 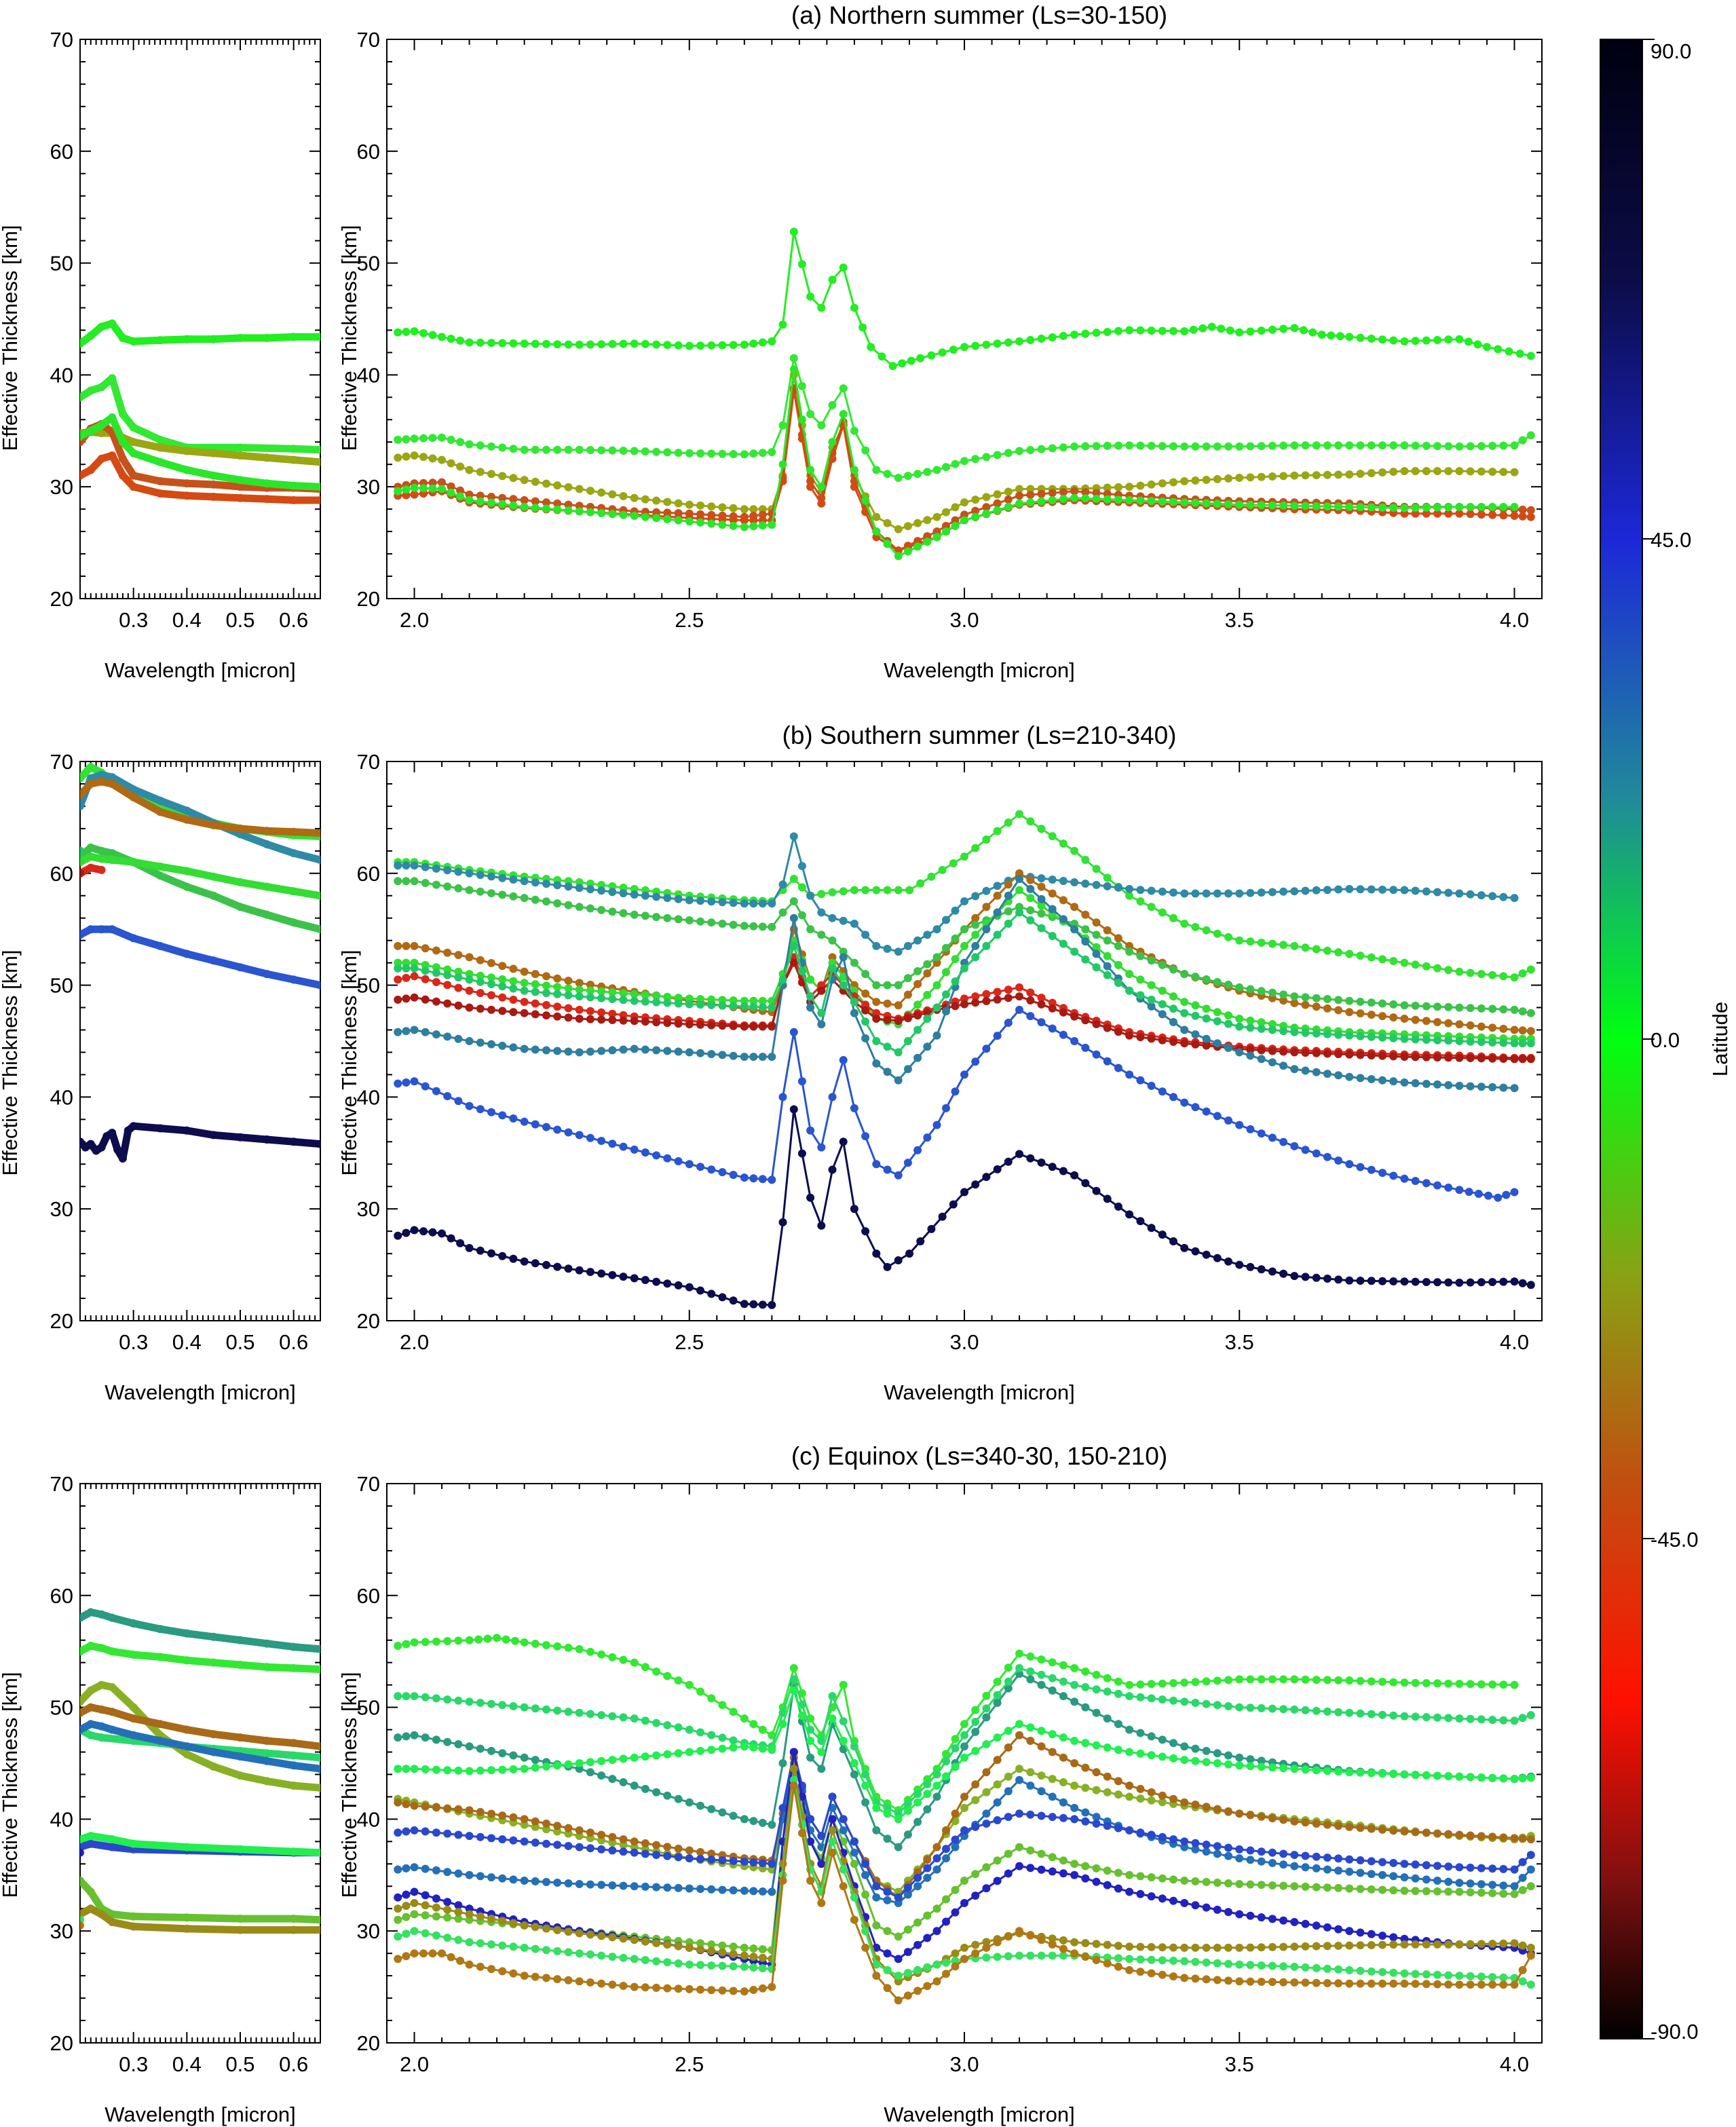 I want to click on x-tick-label: 3.5, so click(x=1240, y=2064).